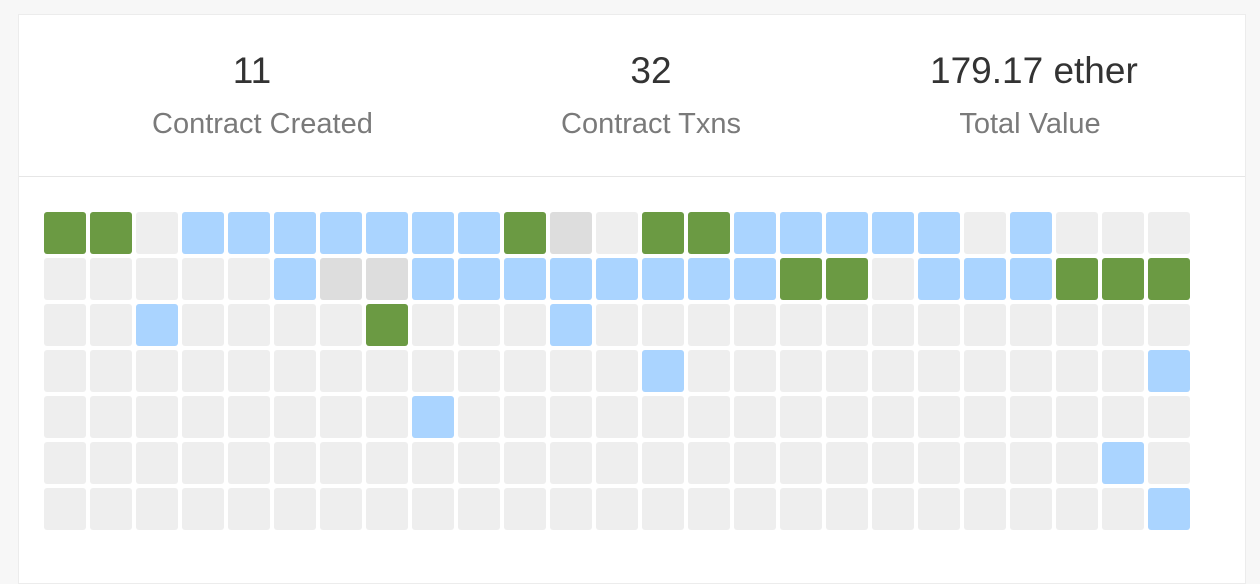 The image size is (1260, 584). Describe the element at coordinates (341, 279) in the screenshot. I see `activity-cell-light-gray` at that location.